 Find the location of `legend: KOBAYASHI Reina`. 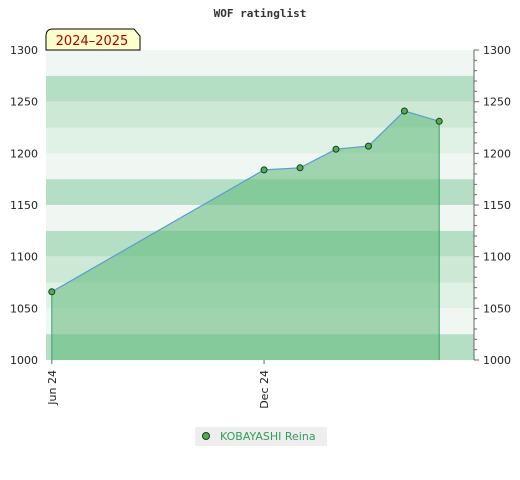

legend: KOBAYASHI Reina is located at coordinates (261, 436).